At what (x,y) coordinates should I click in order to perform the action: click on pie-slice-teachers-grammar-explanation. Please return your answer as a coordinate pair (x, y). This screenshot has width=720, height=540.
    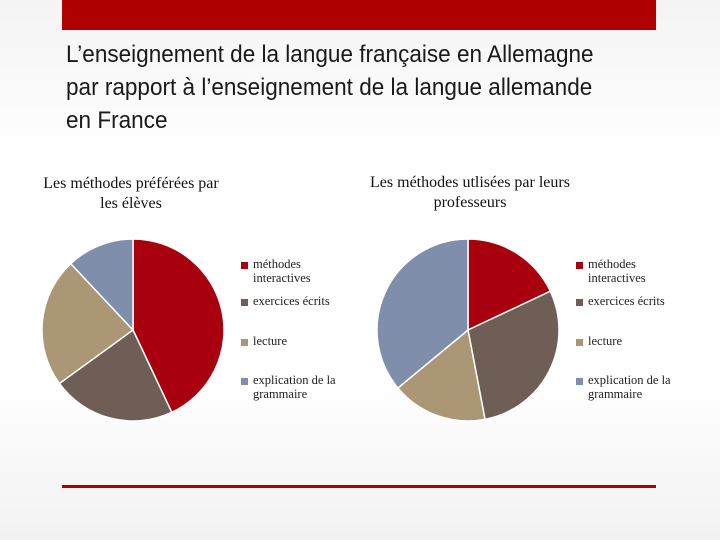
    Looking at the image, I should click on (422, 314).